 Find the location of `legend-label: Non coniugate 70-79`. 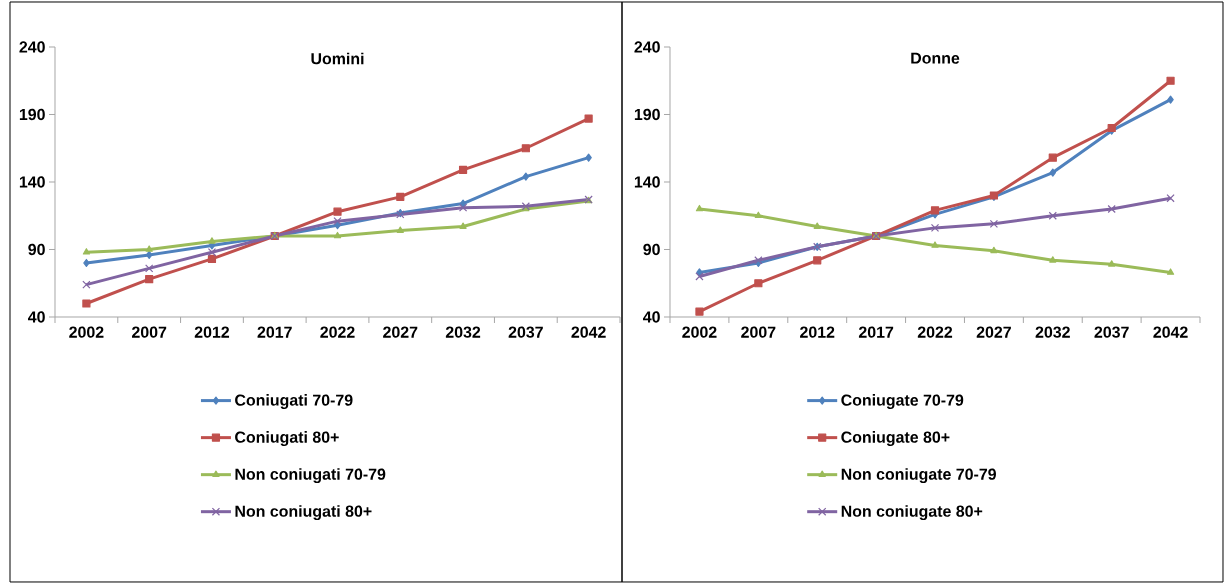

legend-label: Non coniugate 70-79 is located at coordinates (918, 476).